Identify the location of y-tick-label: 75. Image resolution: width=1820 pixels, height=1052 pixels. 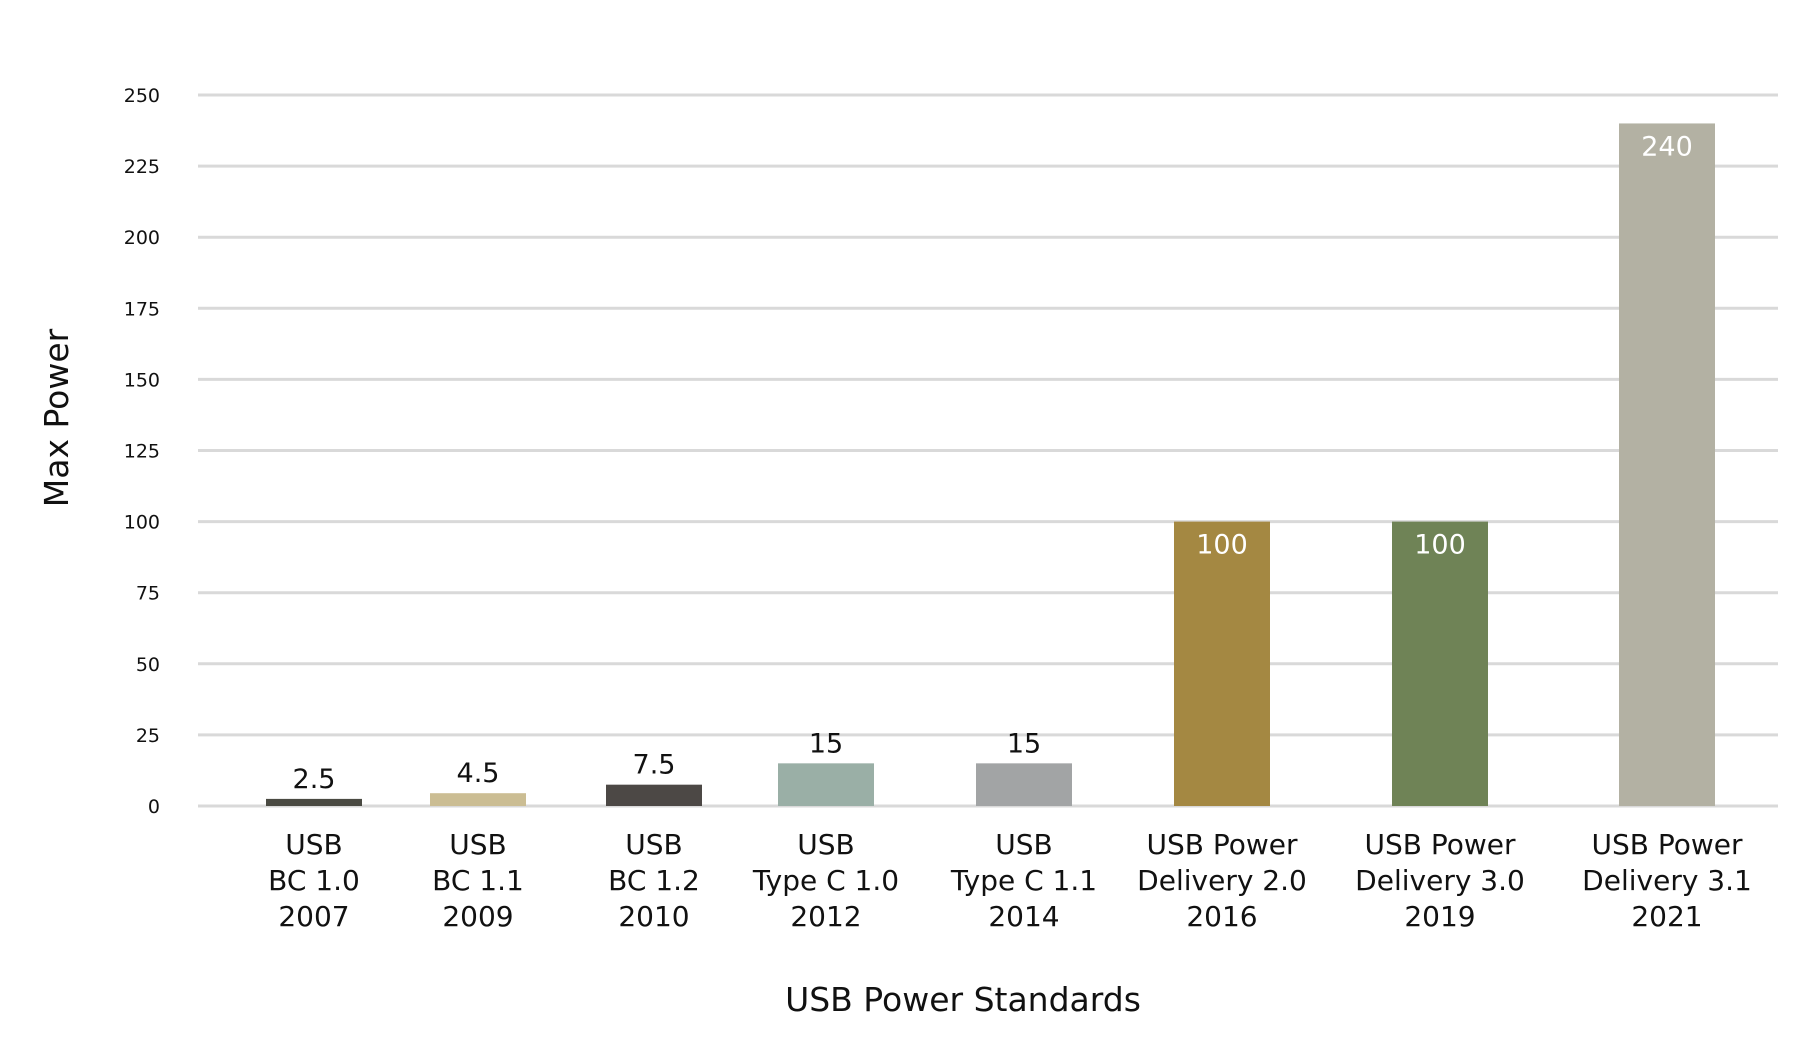
(148, 594).